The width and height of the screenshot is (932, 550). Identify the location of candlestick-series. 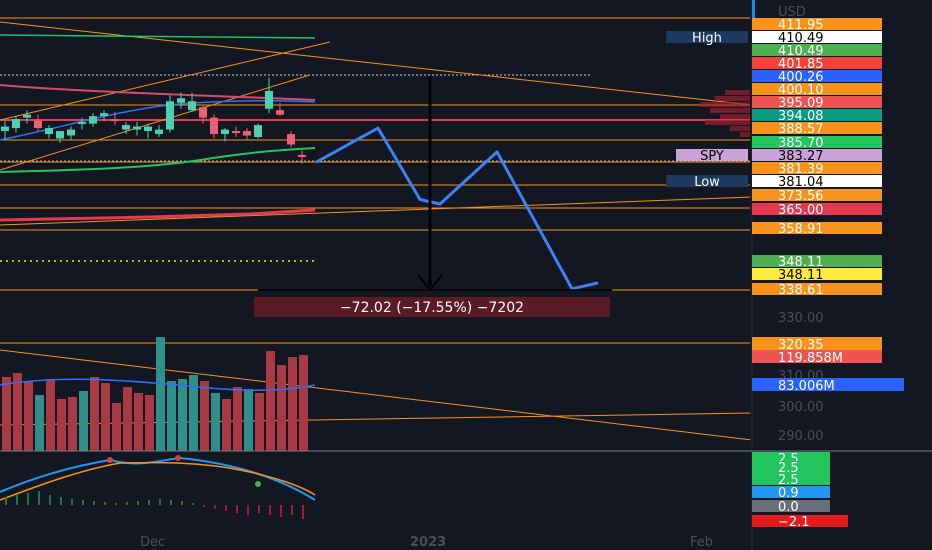
(153, 120).